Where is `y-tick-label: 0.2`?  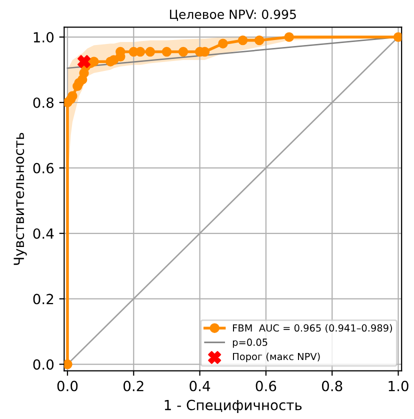 y-tick-label: 0.2 is located at coordinates (43, 299).